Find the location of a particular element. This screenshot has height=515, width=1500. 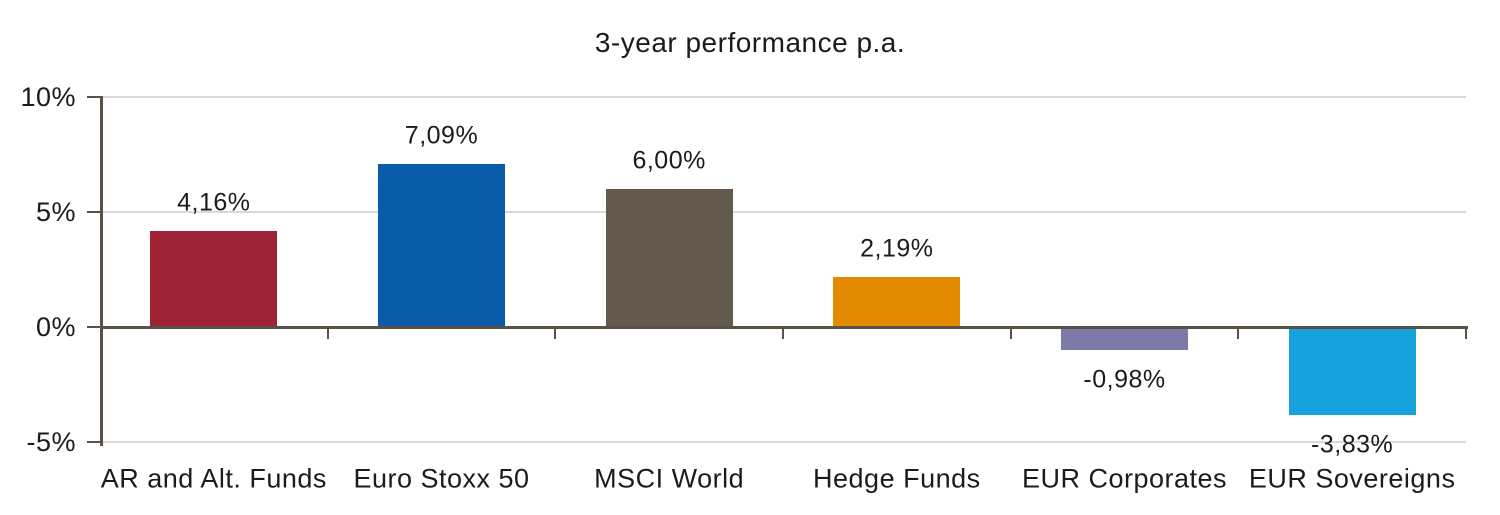

bar-hedge-funds is located at coordinates (897, 301).